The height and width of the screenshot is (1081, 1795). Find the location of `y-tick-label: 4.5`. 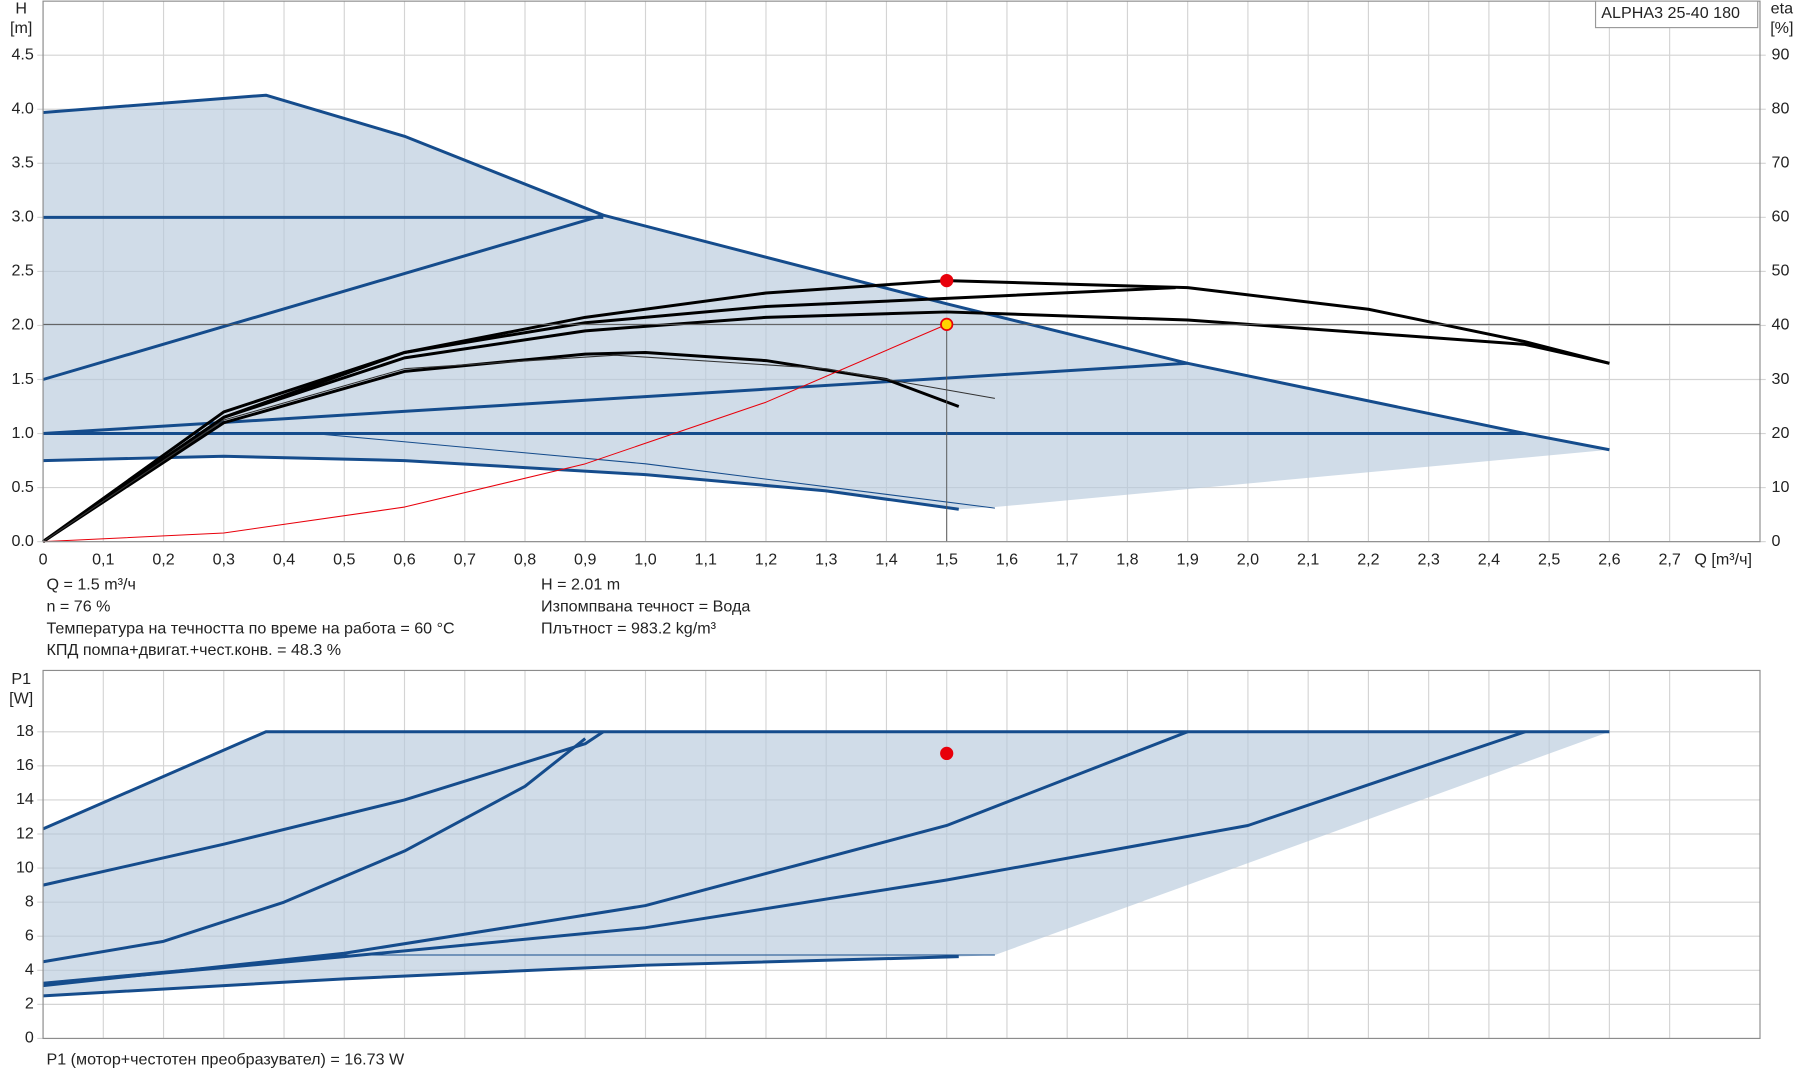

y-tick-label: 4.5 is located at coordinates (22, 54).